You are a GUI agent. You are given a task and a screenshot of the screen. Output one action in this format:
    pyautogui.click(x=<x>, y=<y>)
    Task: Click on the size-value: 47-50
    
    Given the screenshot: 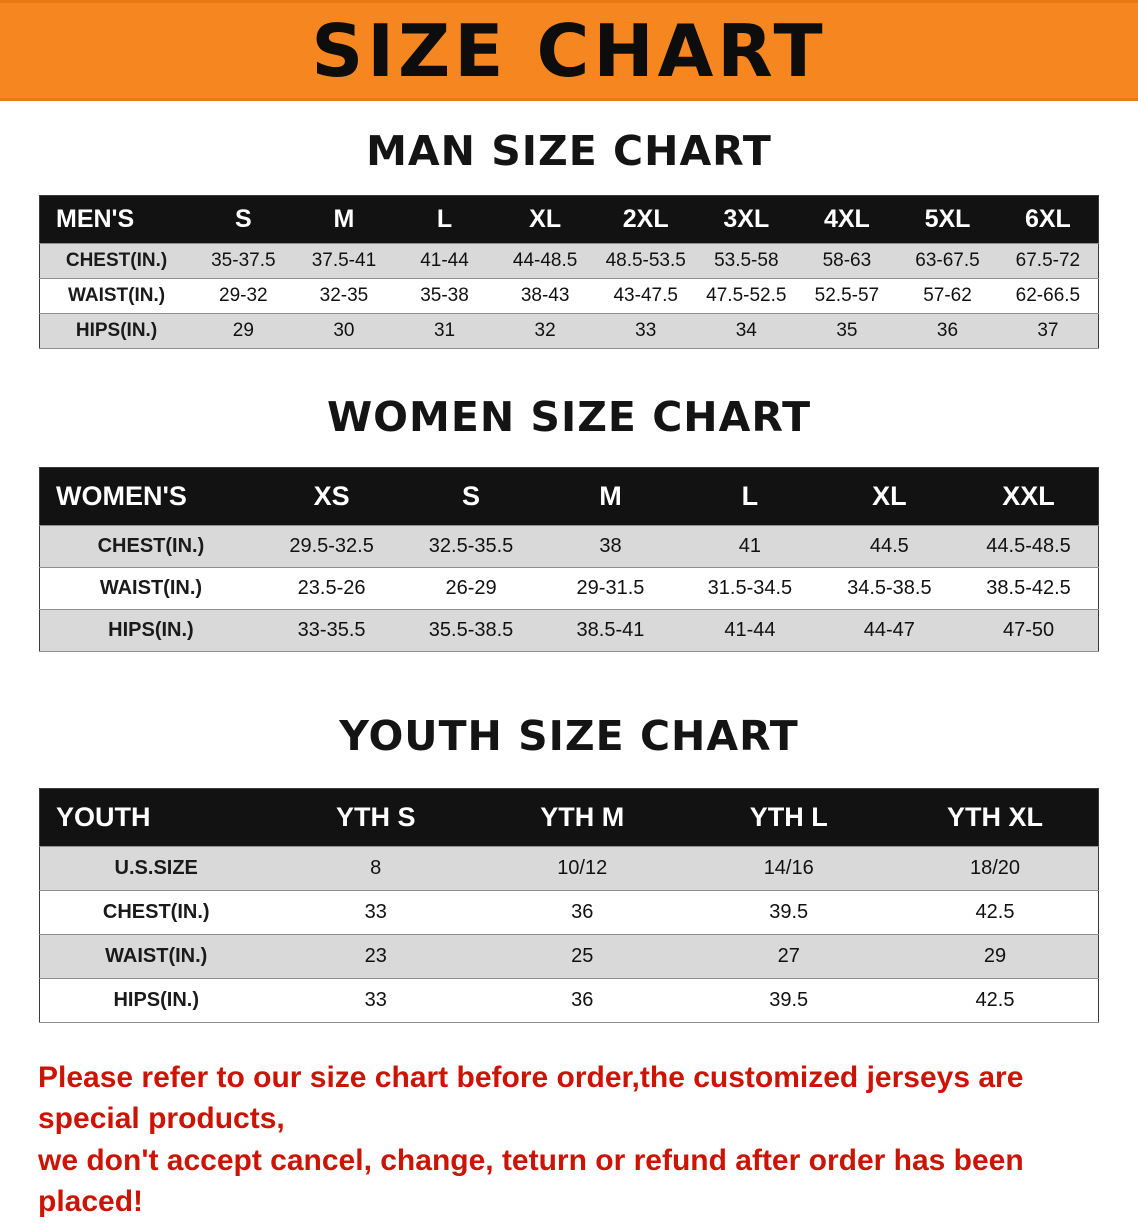 What is the action you would take?
    pyautogui.click(x=1029, y=630)
    